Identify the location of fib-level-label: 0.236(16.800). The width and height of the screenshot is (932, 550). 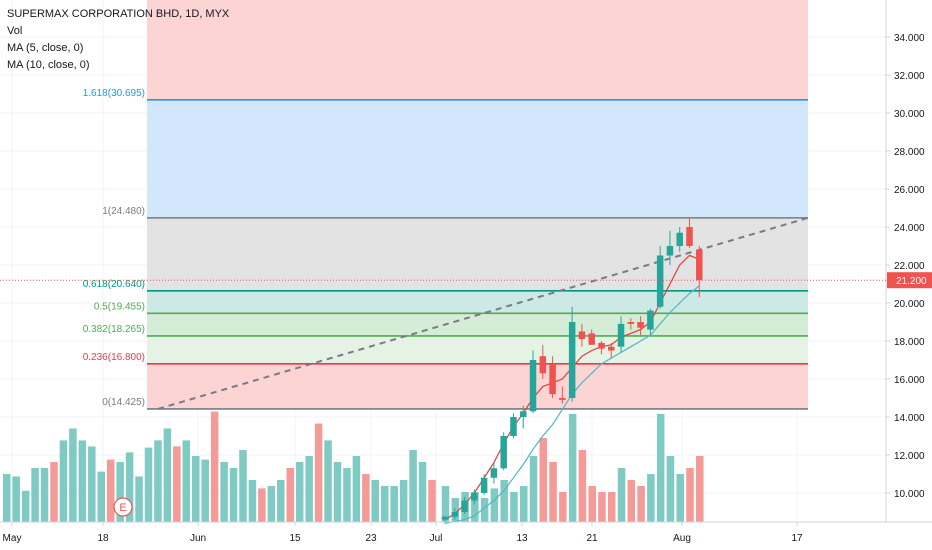
(114, 357).